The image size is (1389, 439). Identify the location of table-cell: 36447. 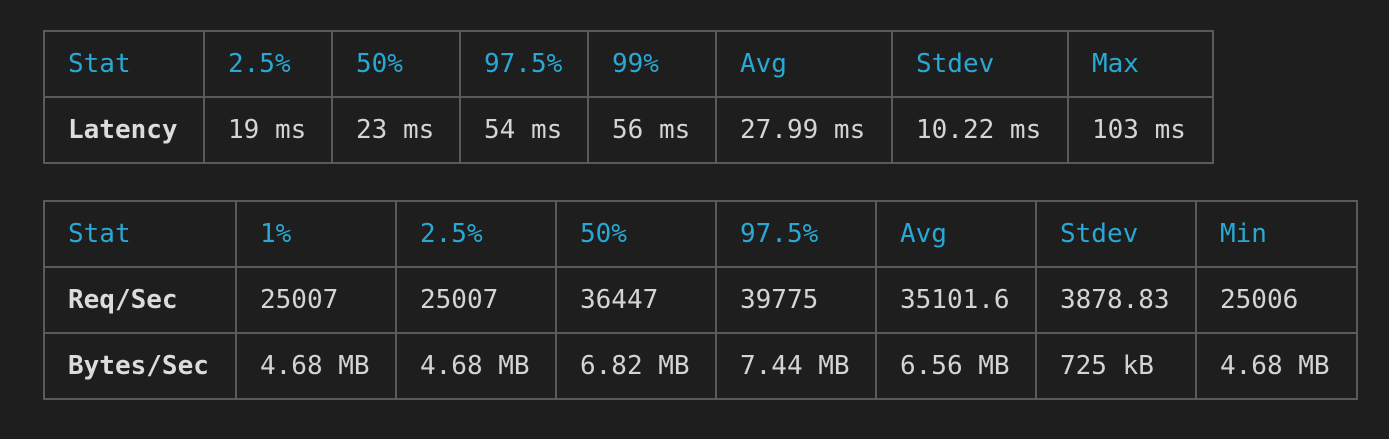
(636, 300).